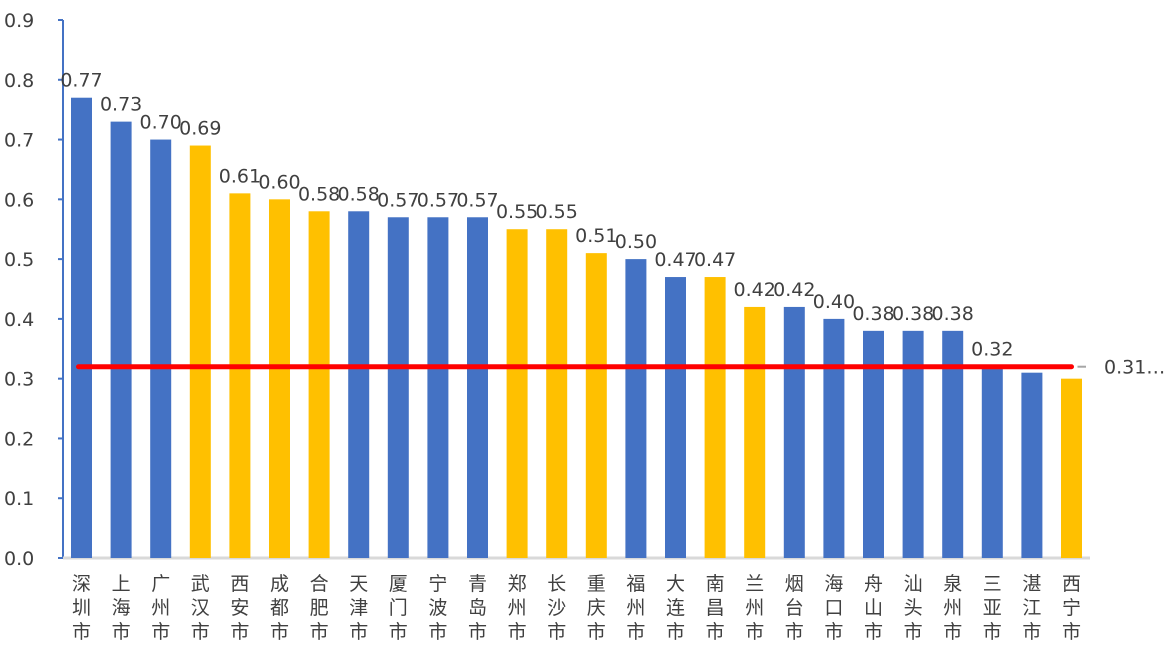 The image size is (1175, 655). Describe the element at coordinates (200, 129) in the screenshot. I see `data-label: 0.69` at that location.